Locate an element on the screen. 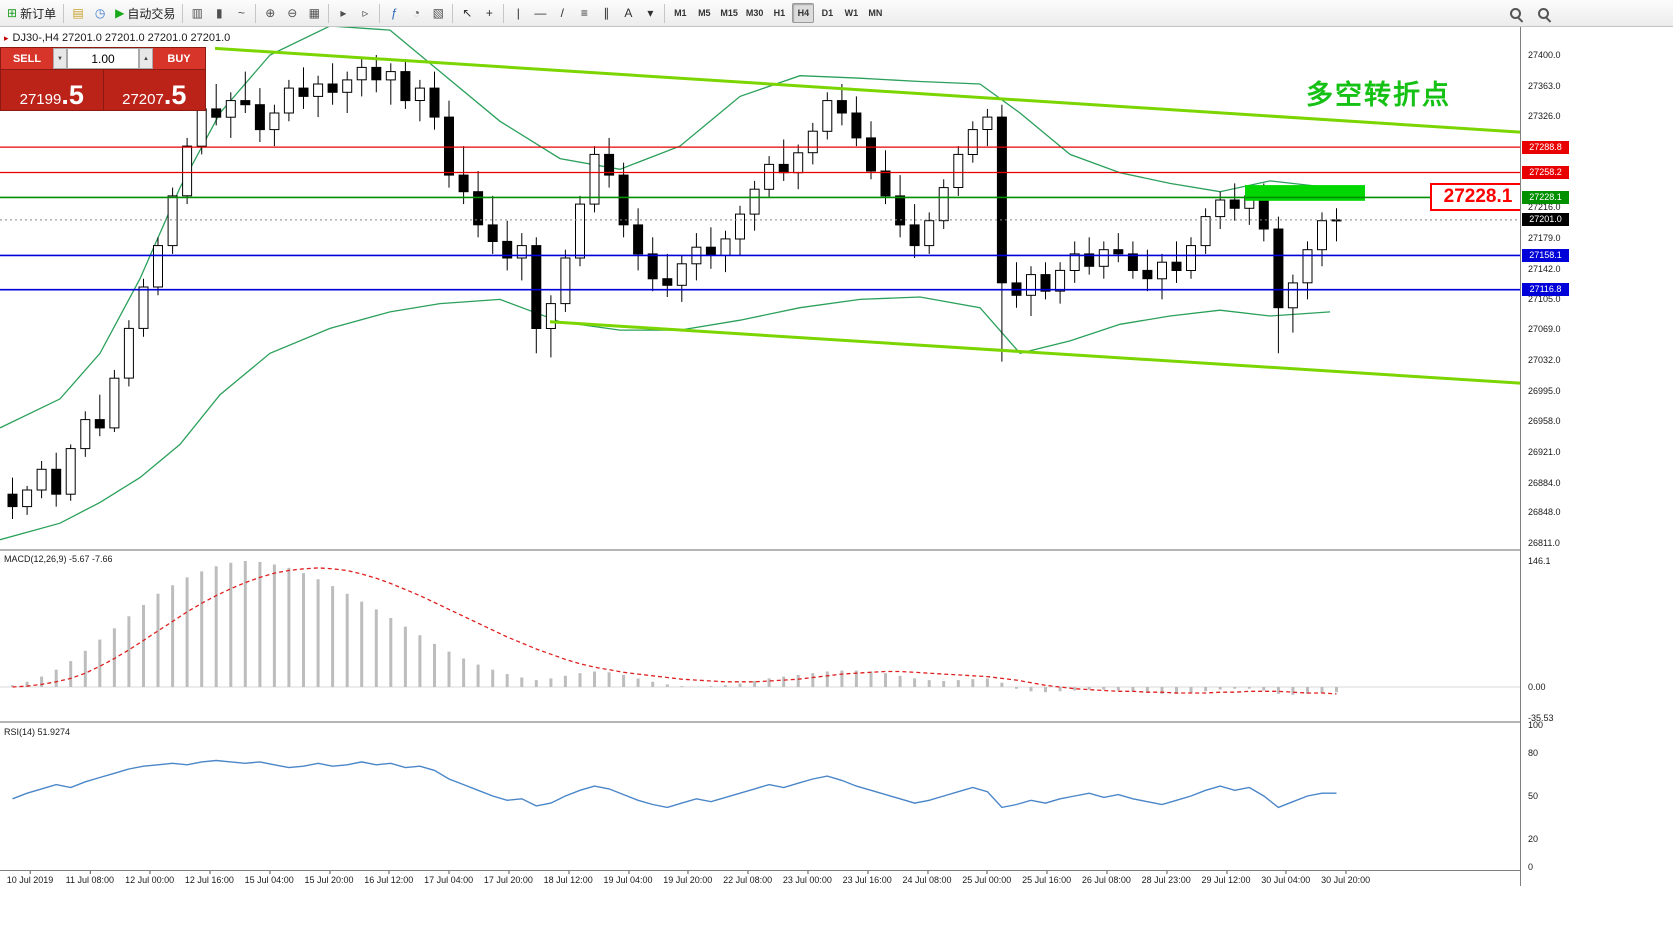  price-axis-label: 26995.0 is located at coordinates (1544, 390).